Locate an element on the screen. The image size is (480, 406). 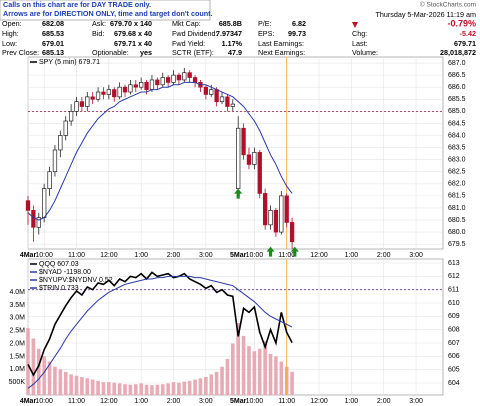
quote-label: Next Earnings: is located at coordinates (281, 52).